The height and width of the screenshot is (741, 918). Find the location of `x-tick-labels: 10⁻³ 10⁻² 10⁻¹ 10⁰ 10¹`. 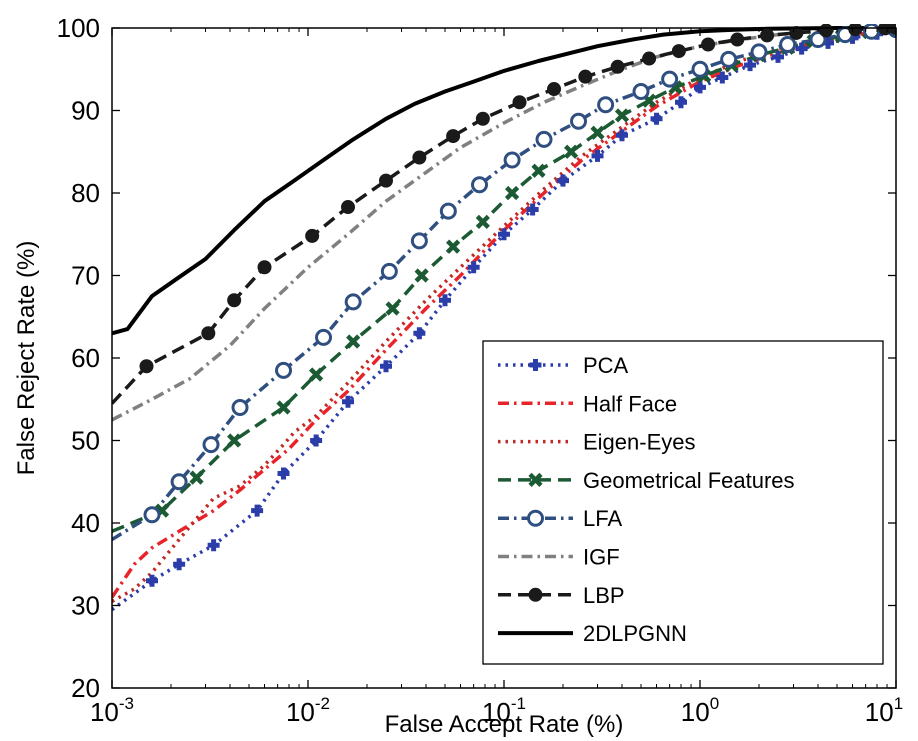

x-tick-labels: 10⁻³ 10⁻² 10⁻¹ 10⁰ 10¹ is located at coordinates (496, 710).